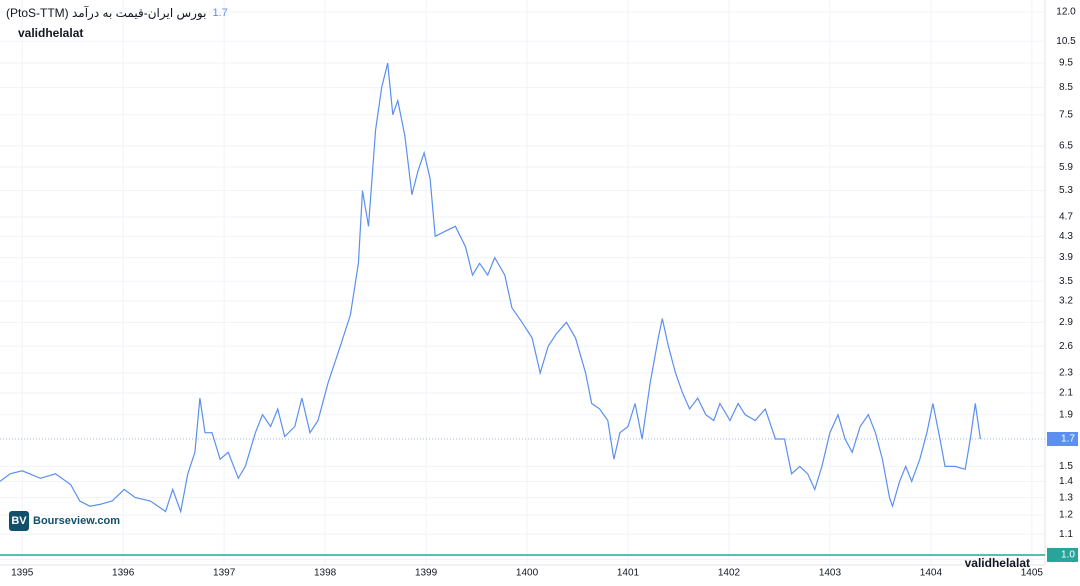  Describe the element at coordinates (123, 573) in the screenshot. I see `x-tick-label: 1396` at that location.